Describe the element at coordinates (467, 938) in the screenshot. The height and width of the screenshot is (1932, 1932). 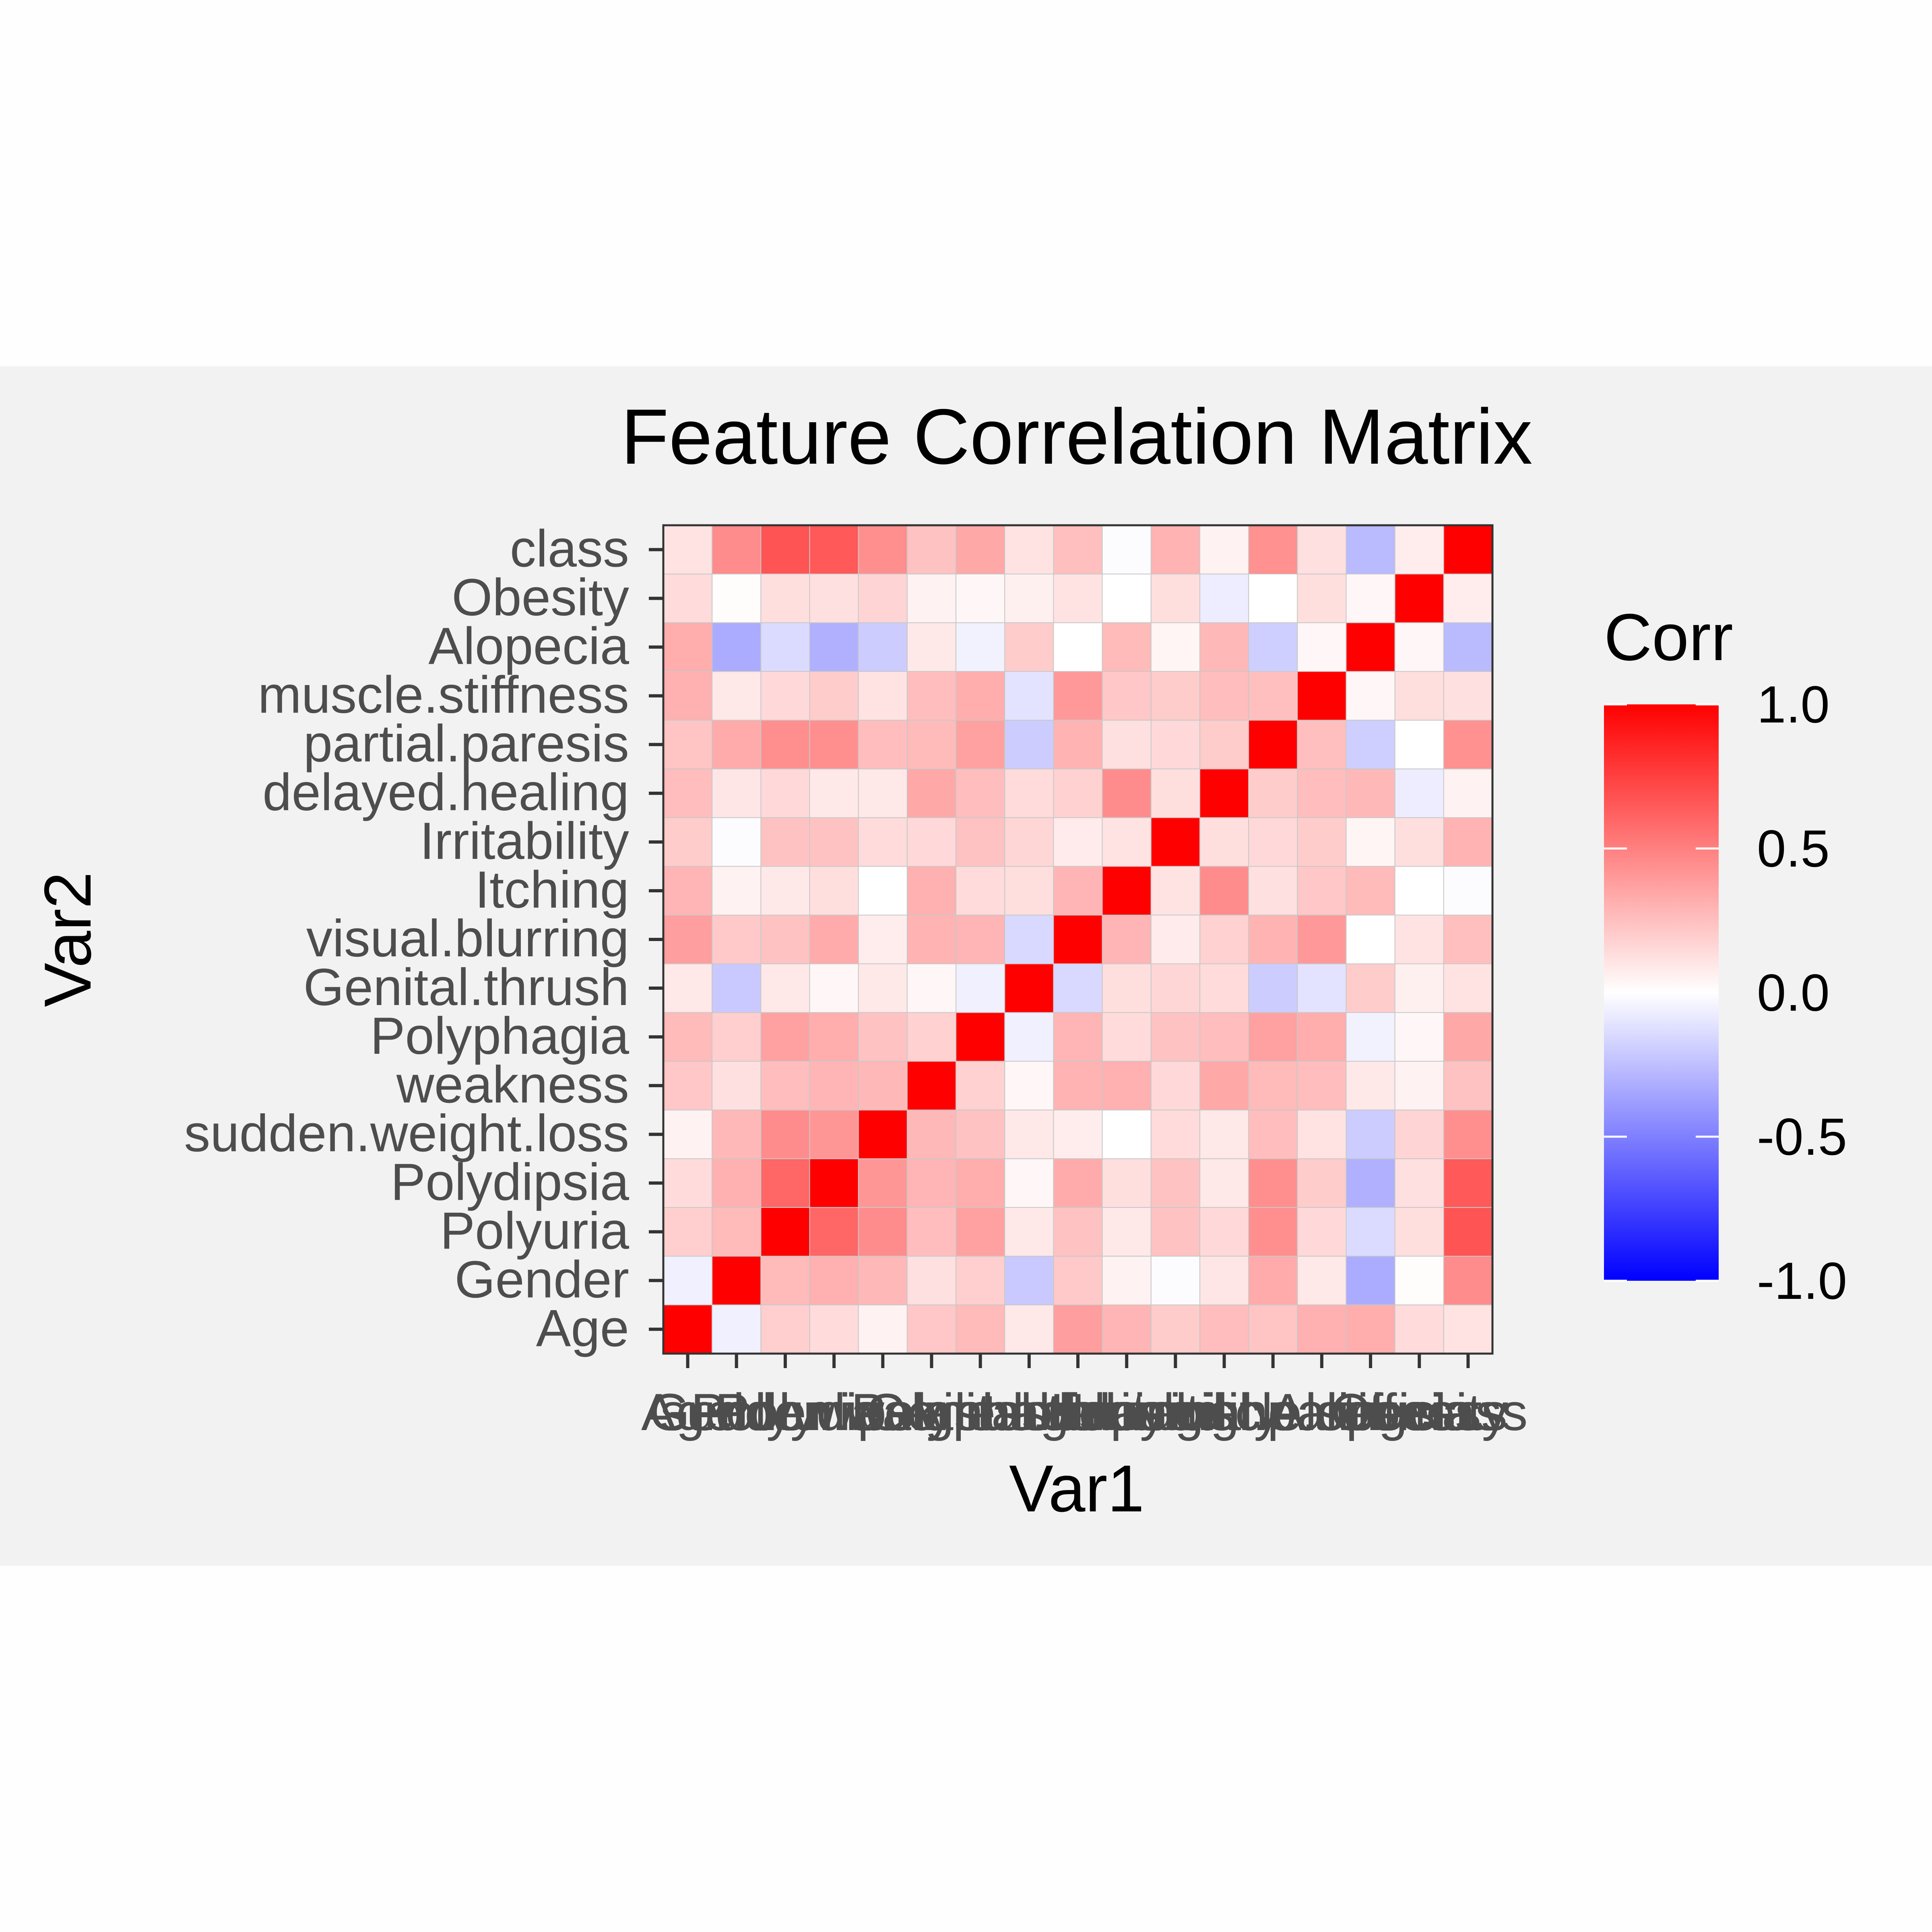
I see `y-tick-label: visual.blurring` at that location.